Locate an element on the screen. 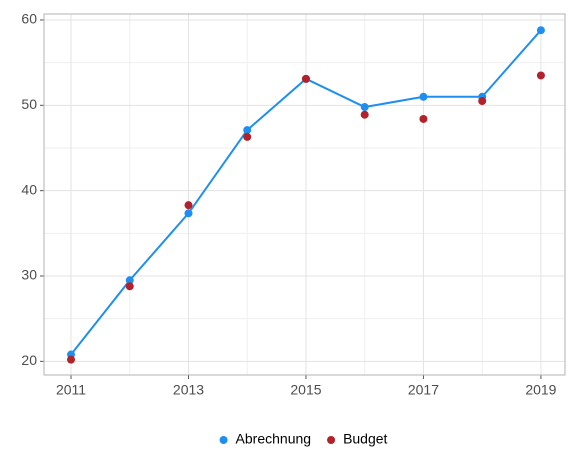 The width and height of the screenshot is (568, 450). x-tick-label: 2015 is located at coordinates (305, 390).